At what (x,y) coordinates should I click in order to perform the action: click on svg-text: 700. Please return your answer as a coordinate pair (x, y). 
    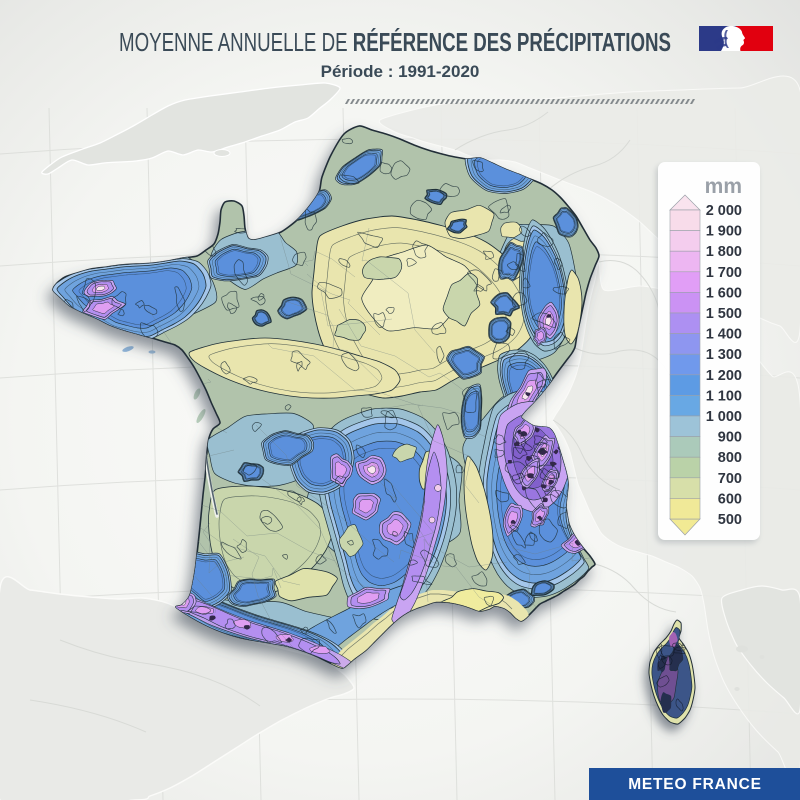
    Looking at the image, I should click on (730, 479).